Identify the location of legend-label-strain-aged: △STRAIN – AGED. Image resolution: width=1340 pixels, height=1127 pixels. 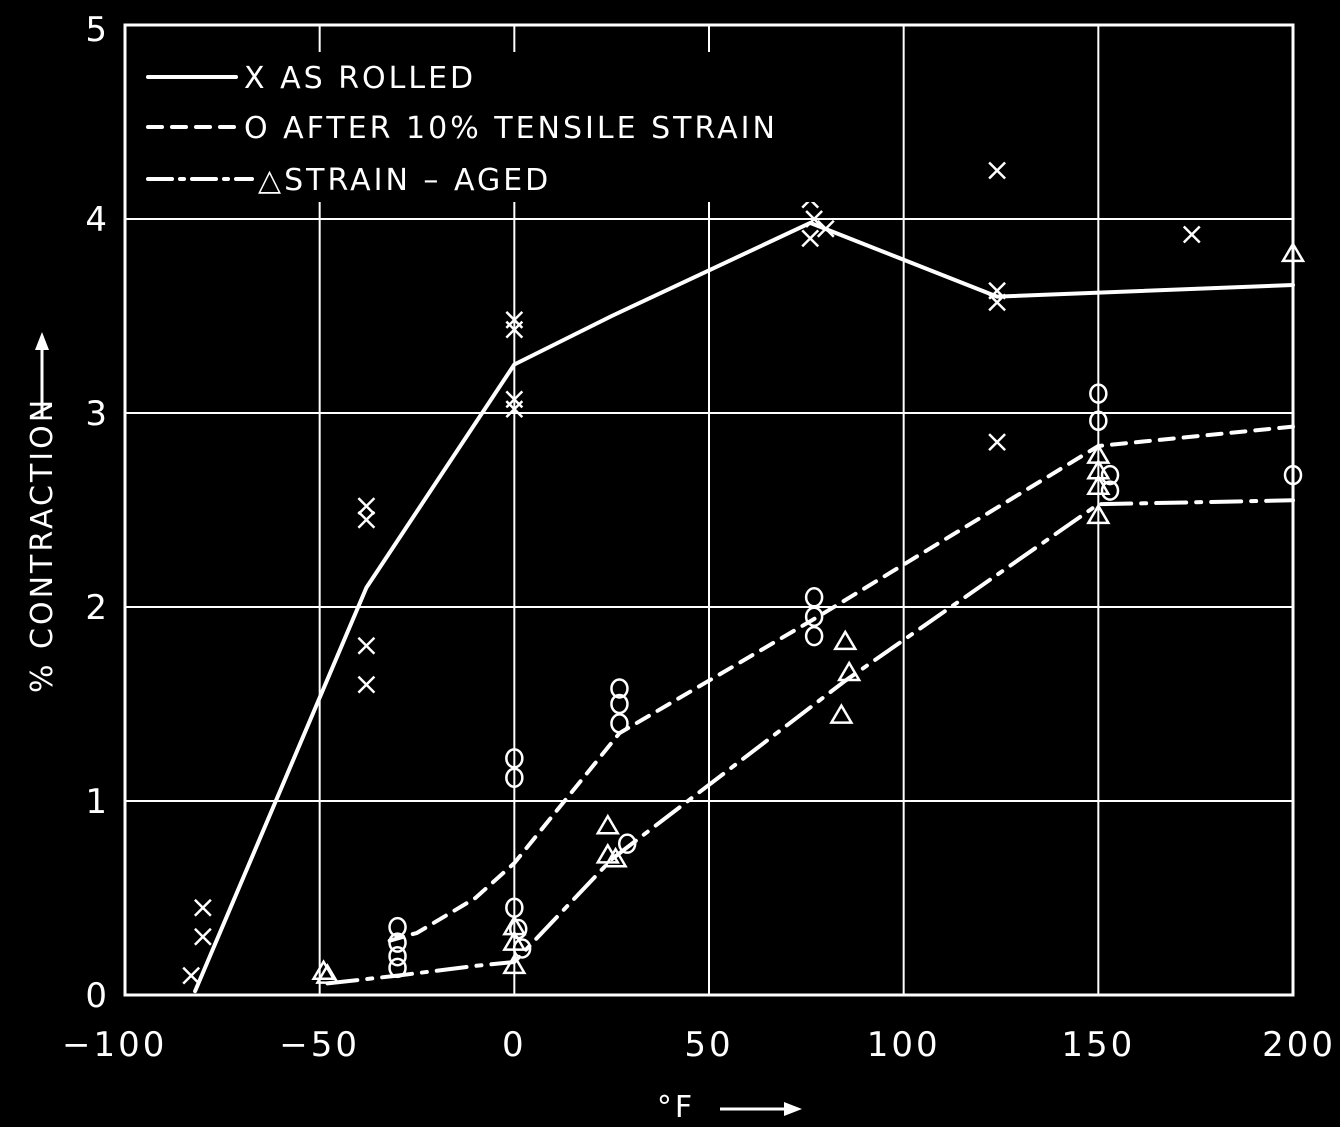
(404, 180).